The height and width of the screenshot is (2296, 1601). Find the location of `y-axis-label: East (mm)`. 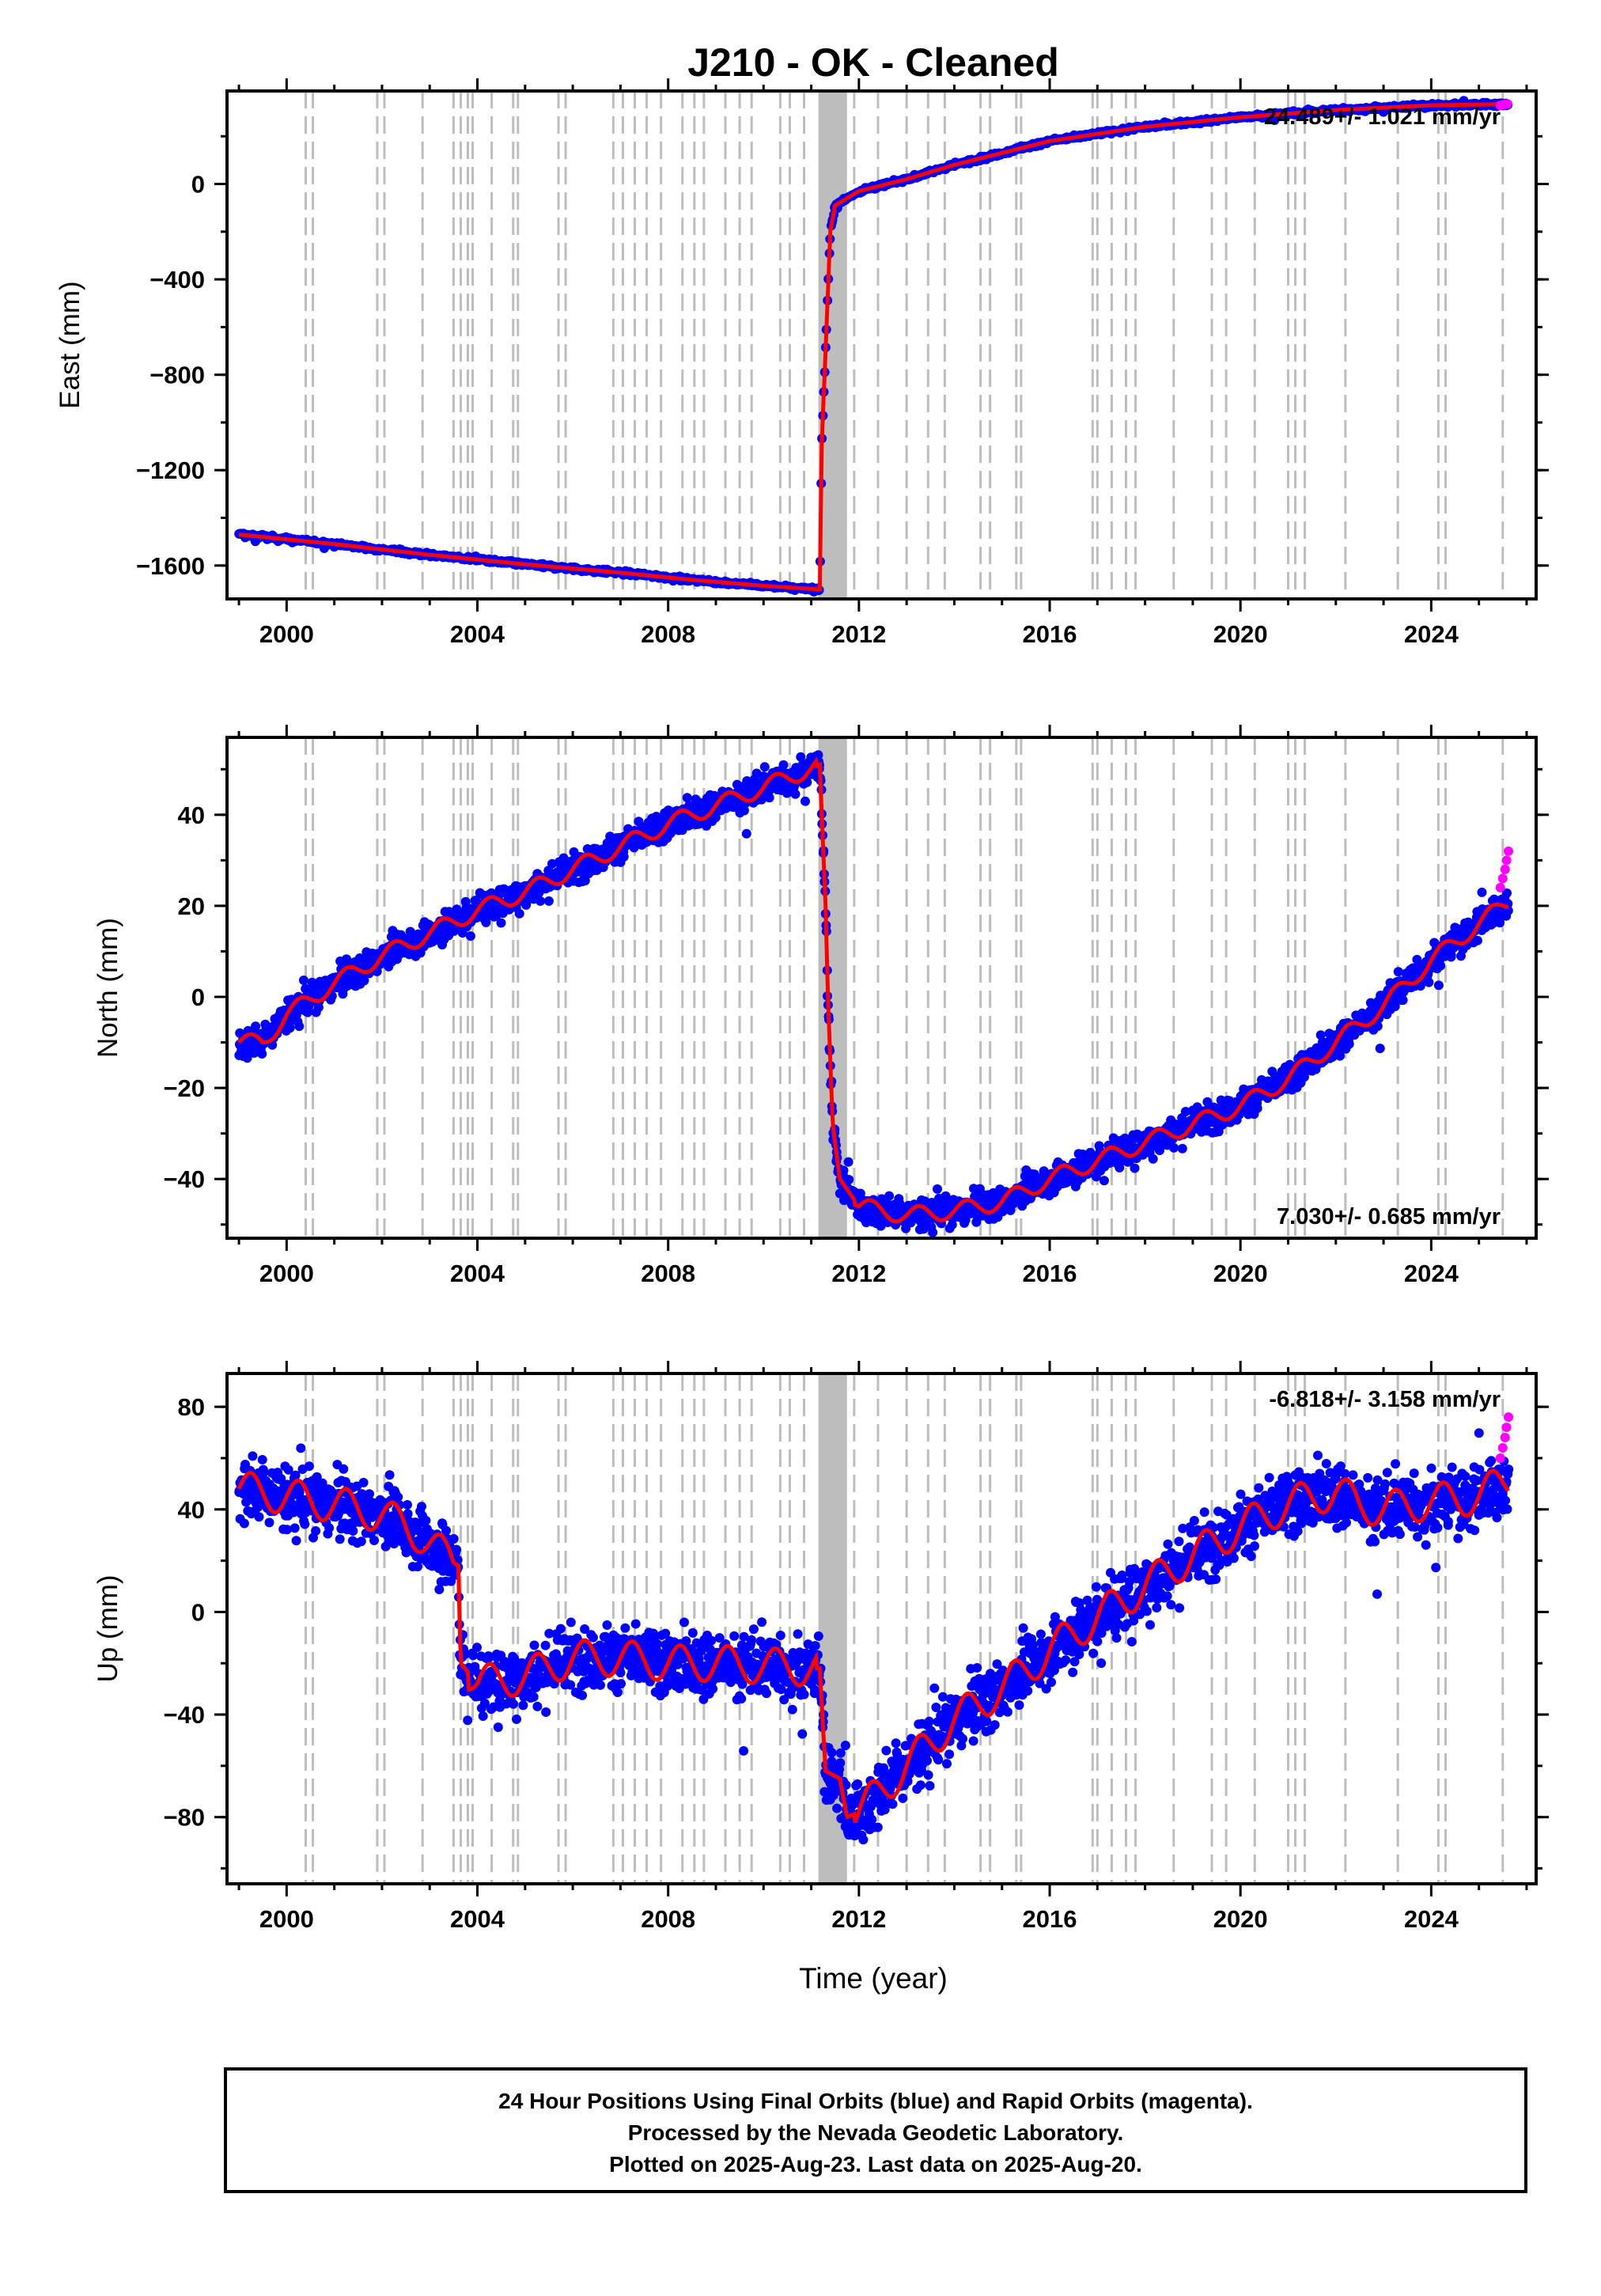

y-axis-label: East (mm) is located at coordinates (70, 344).